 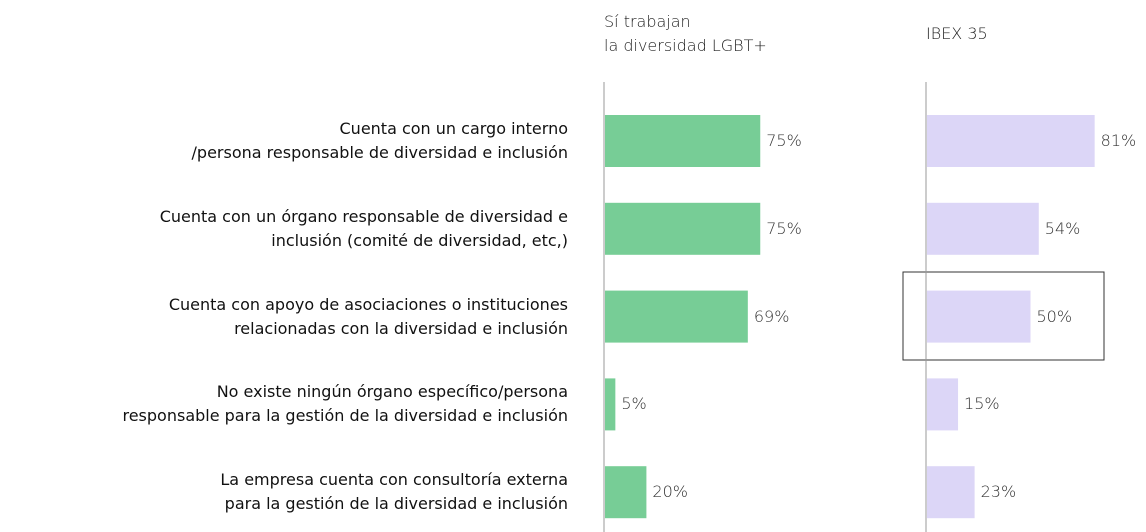 I want to click on value-label: 81%, so click(x=1118, y=140).